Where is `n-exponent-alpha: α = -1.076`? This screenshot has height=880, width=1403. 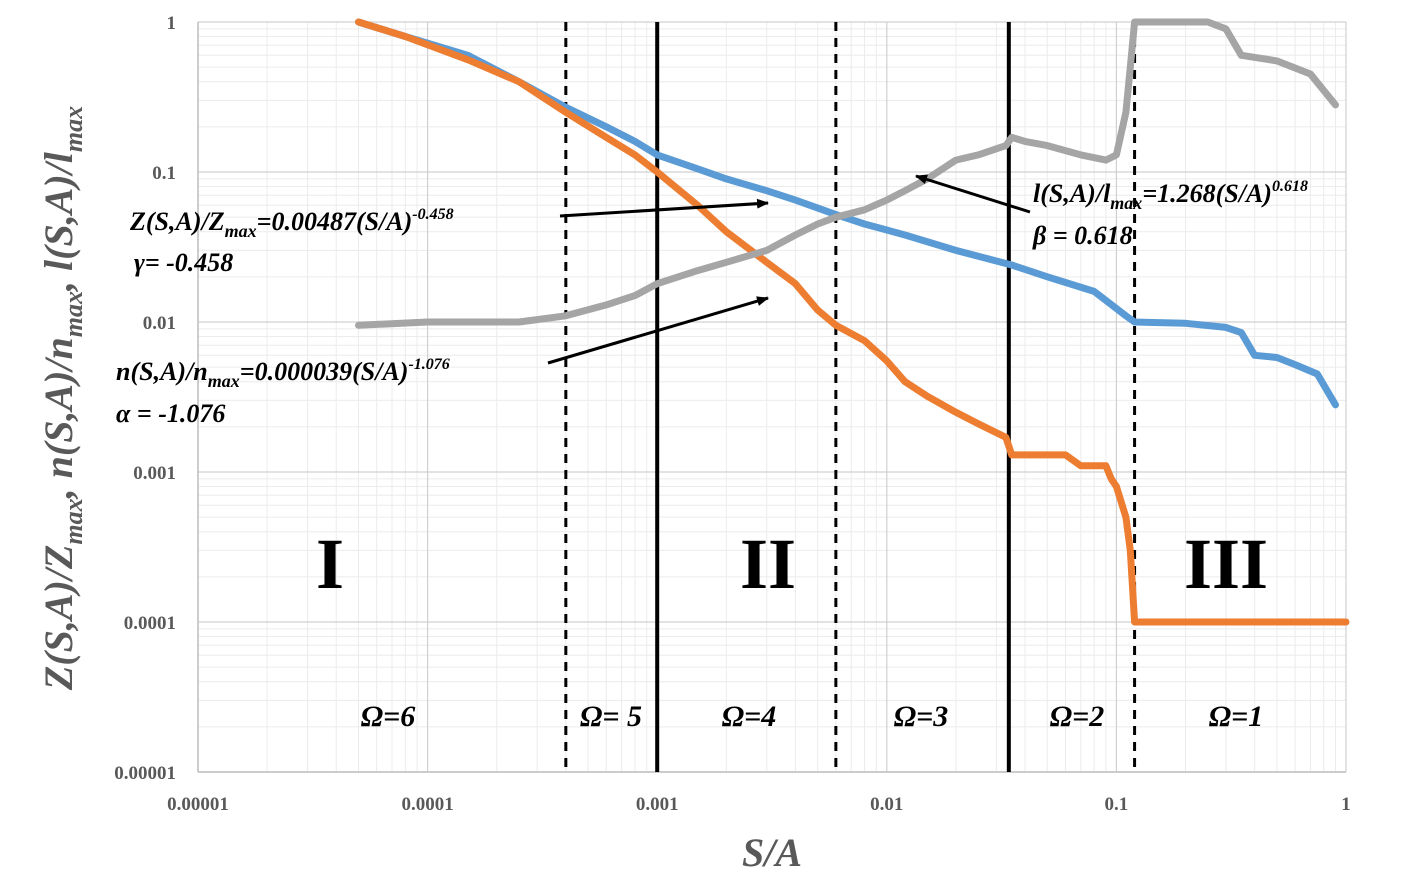
n-exponent-alpha: α = -1.076 is located at coordinates (170, 413).